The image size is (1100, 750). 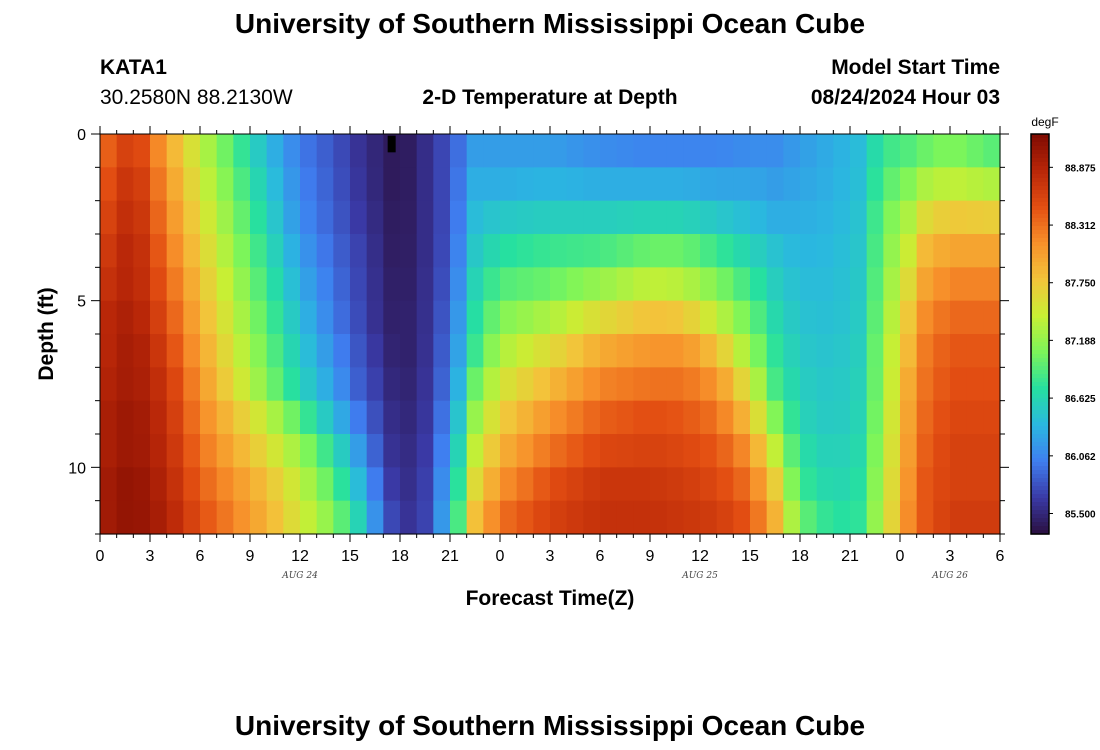 What do you see at coordinates (250, 556) in the screenshot?
I see `x-tick-label: 9` at bounding box center [250, 556].